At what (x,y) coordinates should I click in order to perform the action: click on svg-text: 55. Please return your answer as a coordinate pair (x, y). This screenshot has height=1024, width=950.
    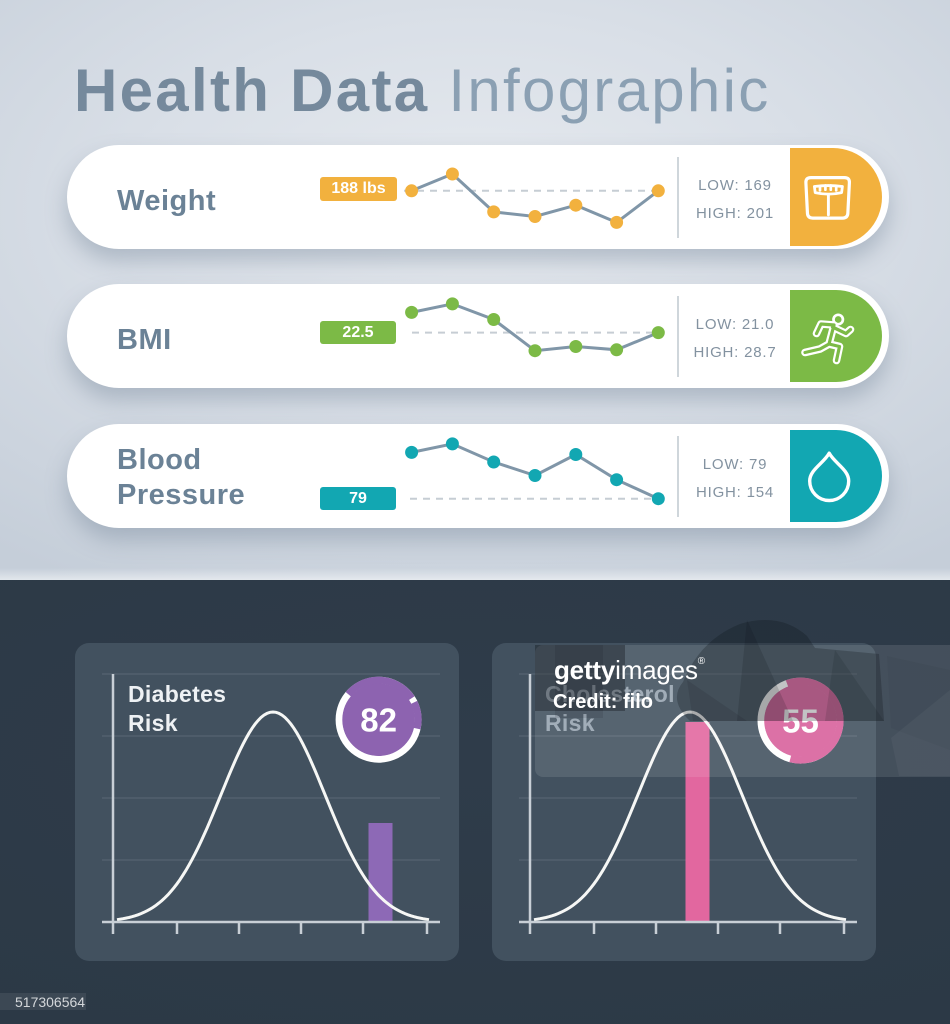
    Looking at the image, I should click on (800, 721).